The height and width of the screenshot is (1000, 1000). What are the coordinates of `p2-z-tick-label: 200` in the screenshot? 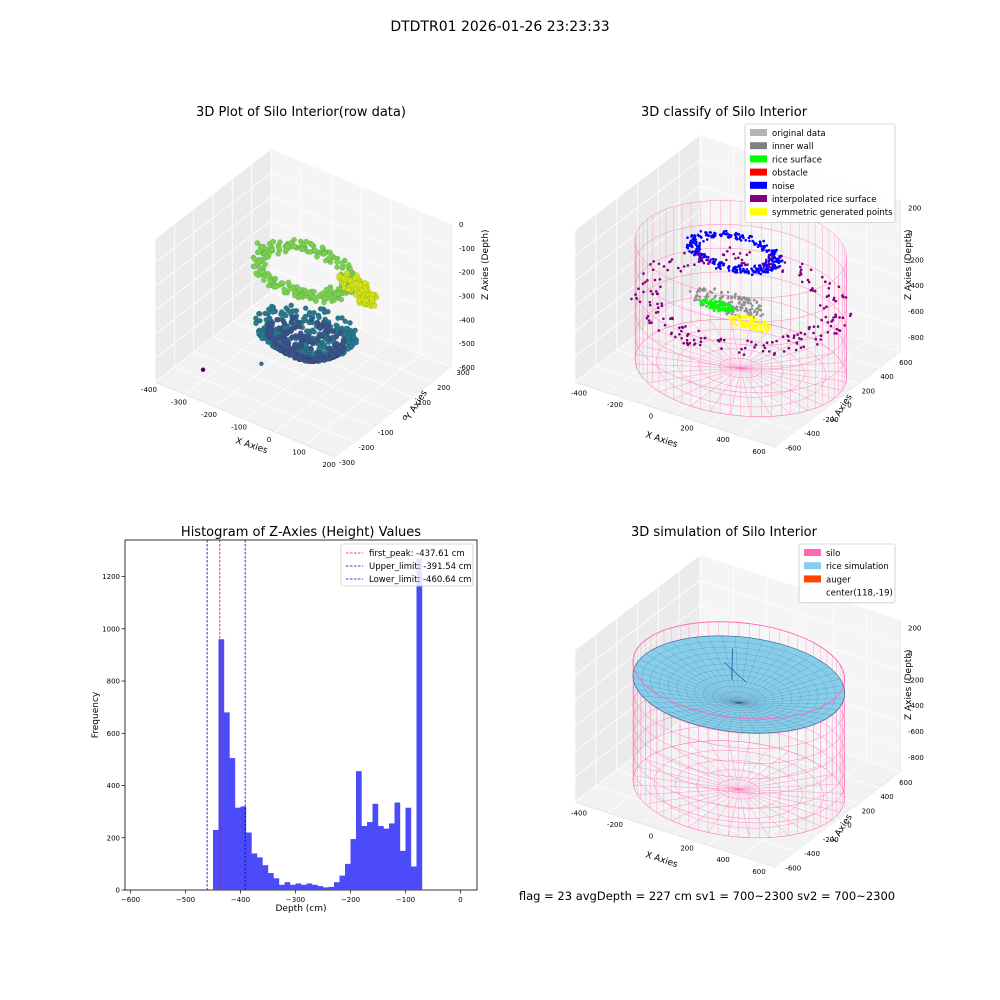 It's located at (914, 209).